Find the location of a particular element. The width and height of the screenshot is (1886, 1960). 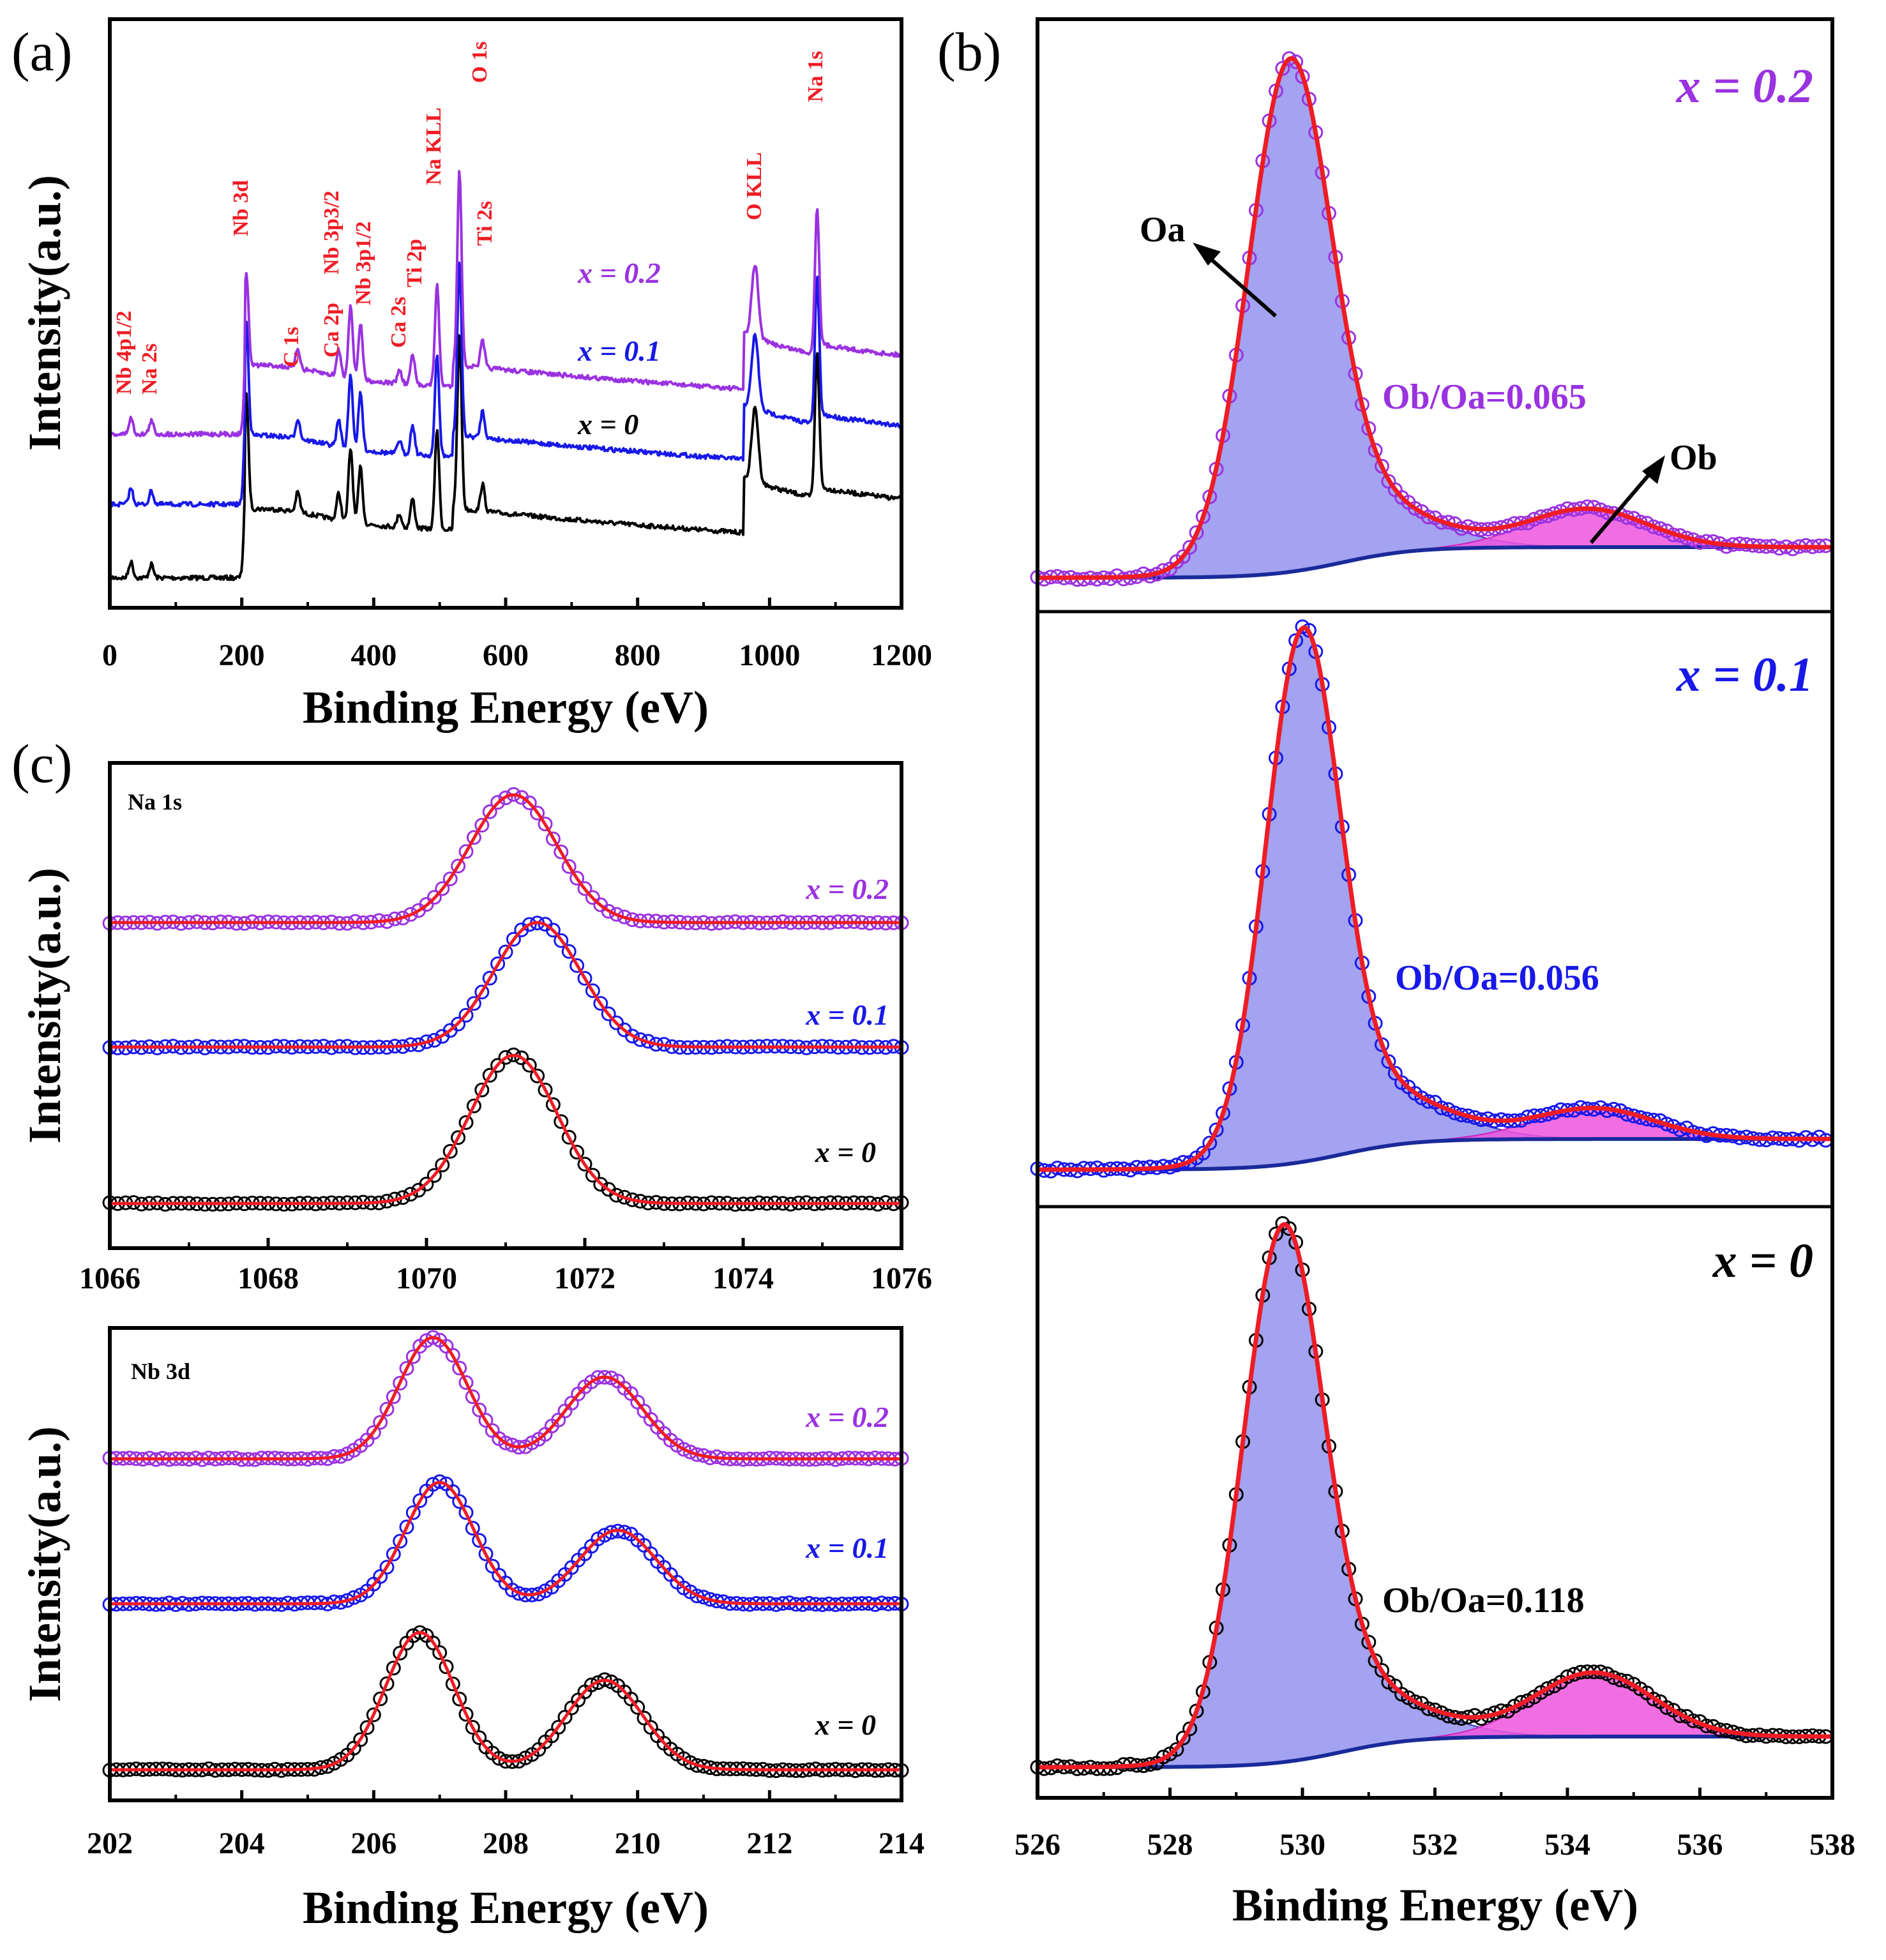

x-tick-label: 532 is located at coordinates (1435, 1845).